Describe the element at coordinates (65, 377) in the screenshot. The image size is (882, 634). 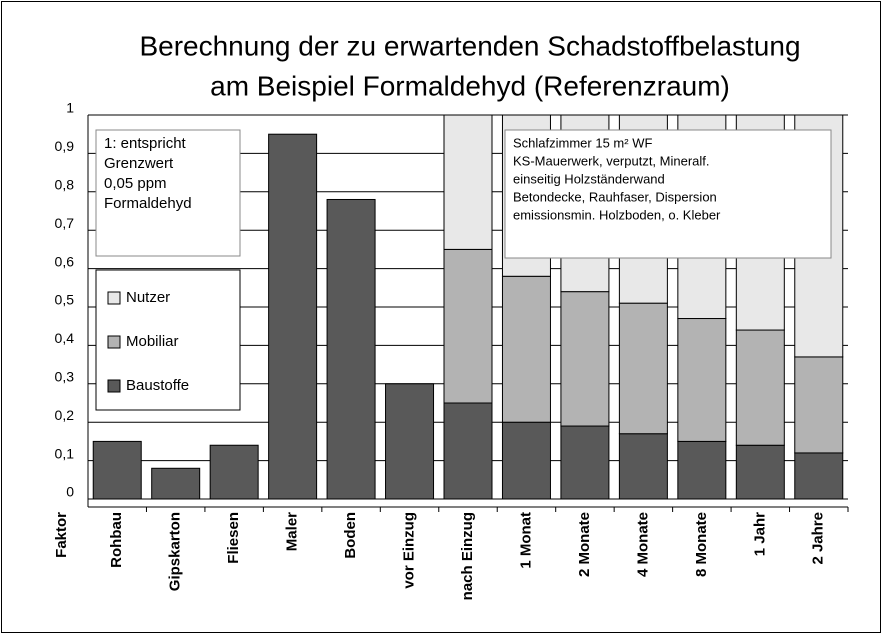
I see `y-tick-label: 0,3` at that location.